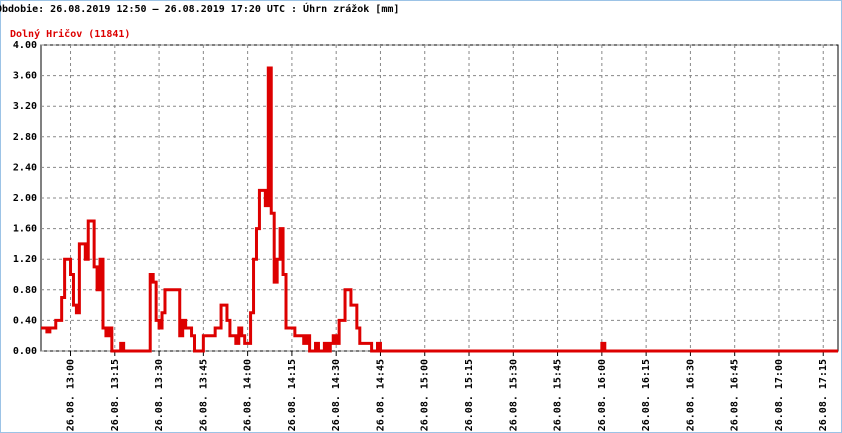  Describe the element at coordinates (646, 395) in the screenshot. I see `x-tick-label: 26.08. 16:15` at that location.